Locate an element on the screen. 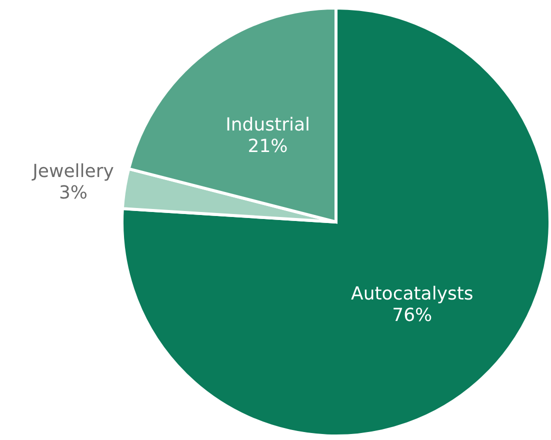  slice-label: Autocatalysts is located at coordinates (412, 294).